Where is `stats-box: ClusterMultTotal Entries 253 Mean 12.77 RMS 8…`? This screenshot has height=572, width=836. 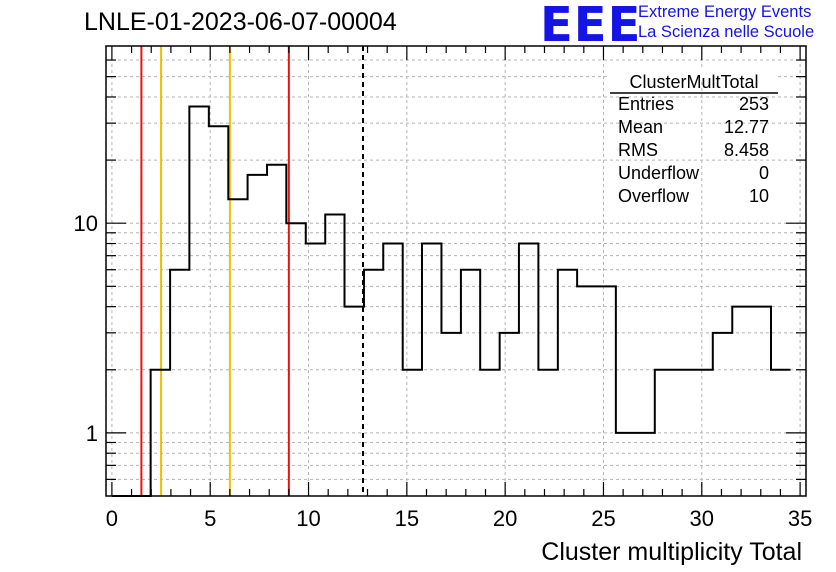
stats-box: ClusterMultTotal Entries 253 Mean 12.77 RMS 8… is located at coordinates (694, 138).